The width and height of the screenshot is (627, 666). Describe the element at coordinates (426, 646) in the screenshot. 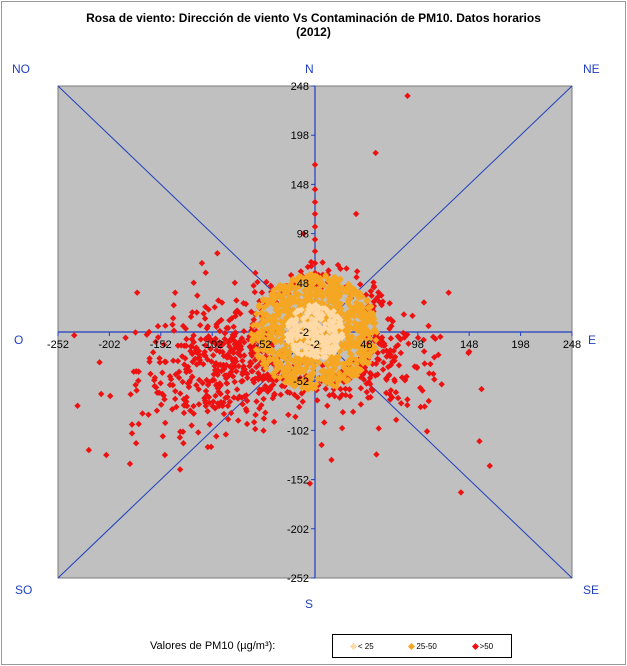

I see `legend-label-25-50: 25-50` at that location.